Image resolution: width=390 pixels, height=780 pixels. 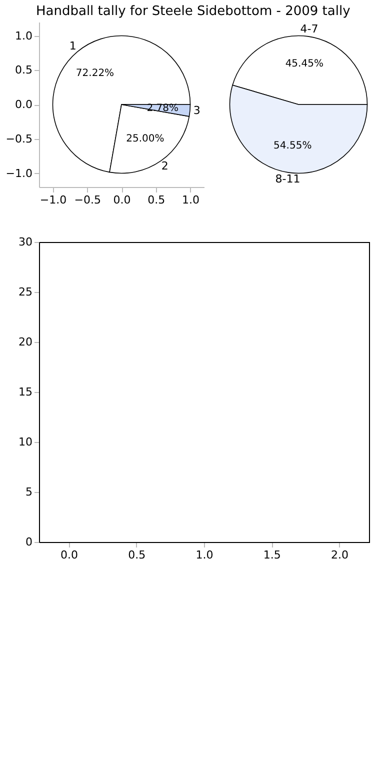 What do you see at coordinates (339, 555) in the screenshot?
I see `x-tick-label: 2.0` at bounding box center [339, 555].